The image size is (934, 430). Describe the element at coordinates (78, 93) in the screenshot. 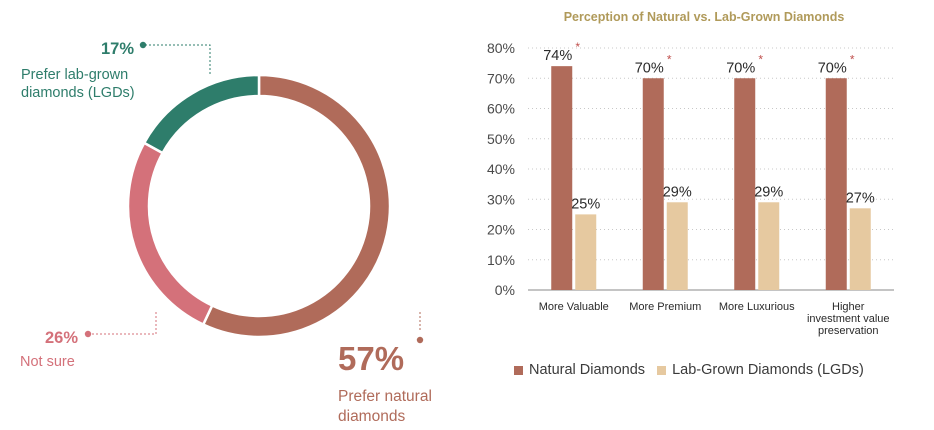

I see `slice-label-lgd: diamonds (LGDs)` at that location.